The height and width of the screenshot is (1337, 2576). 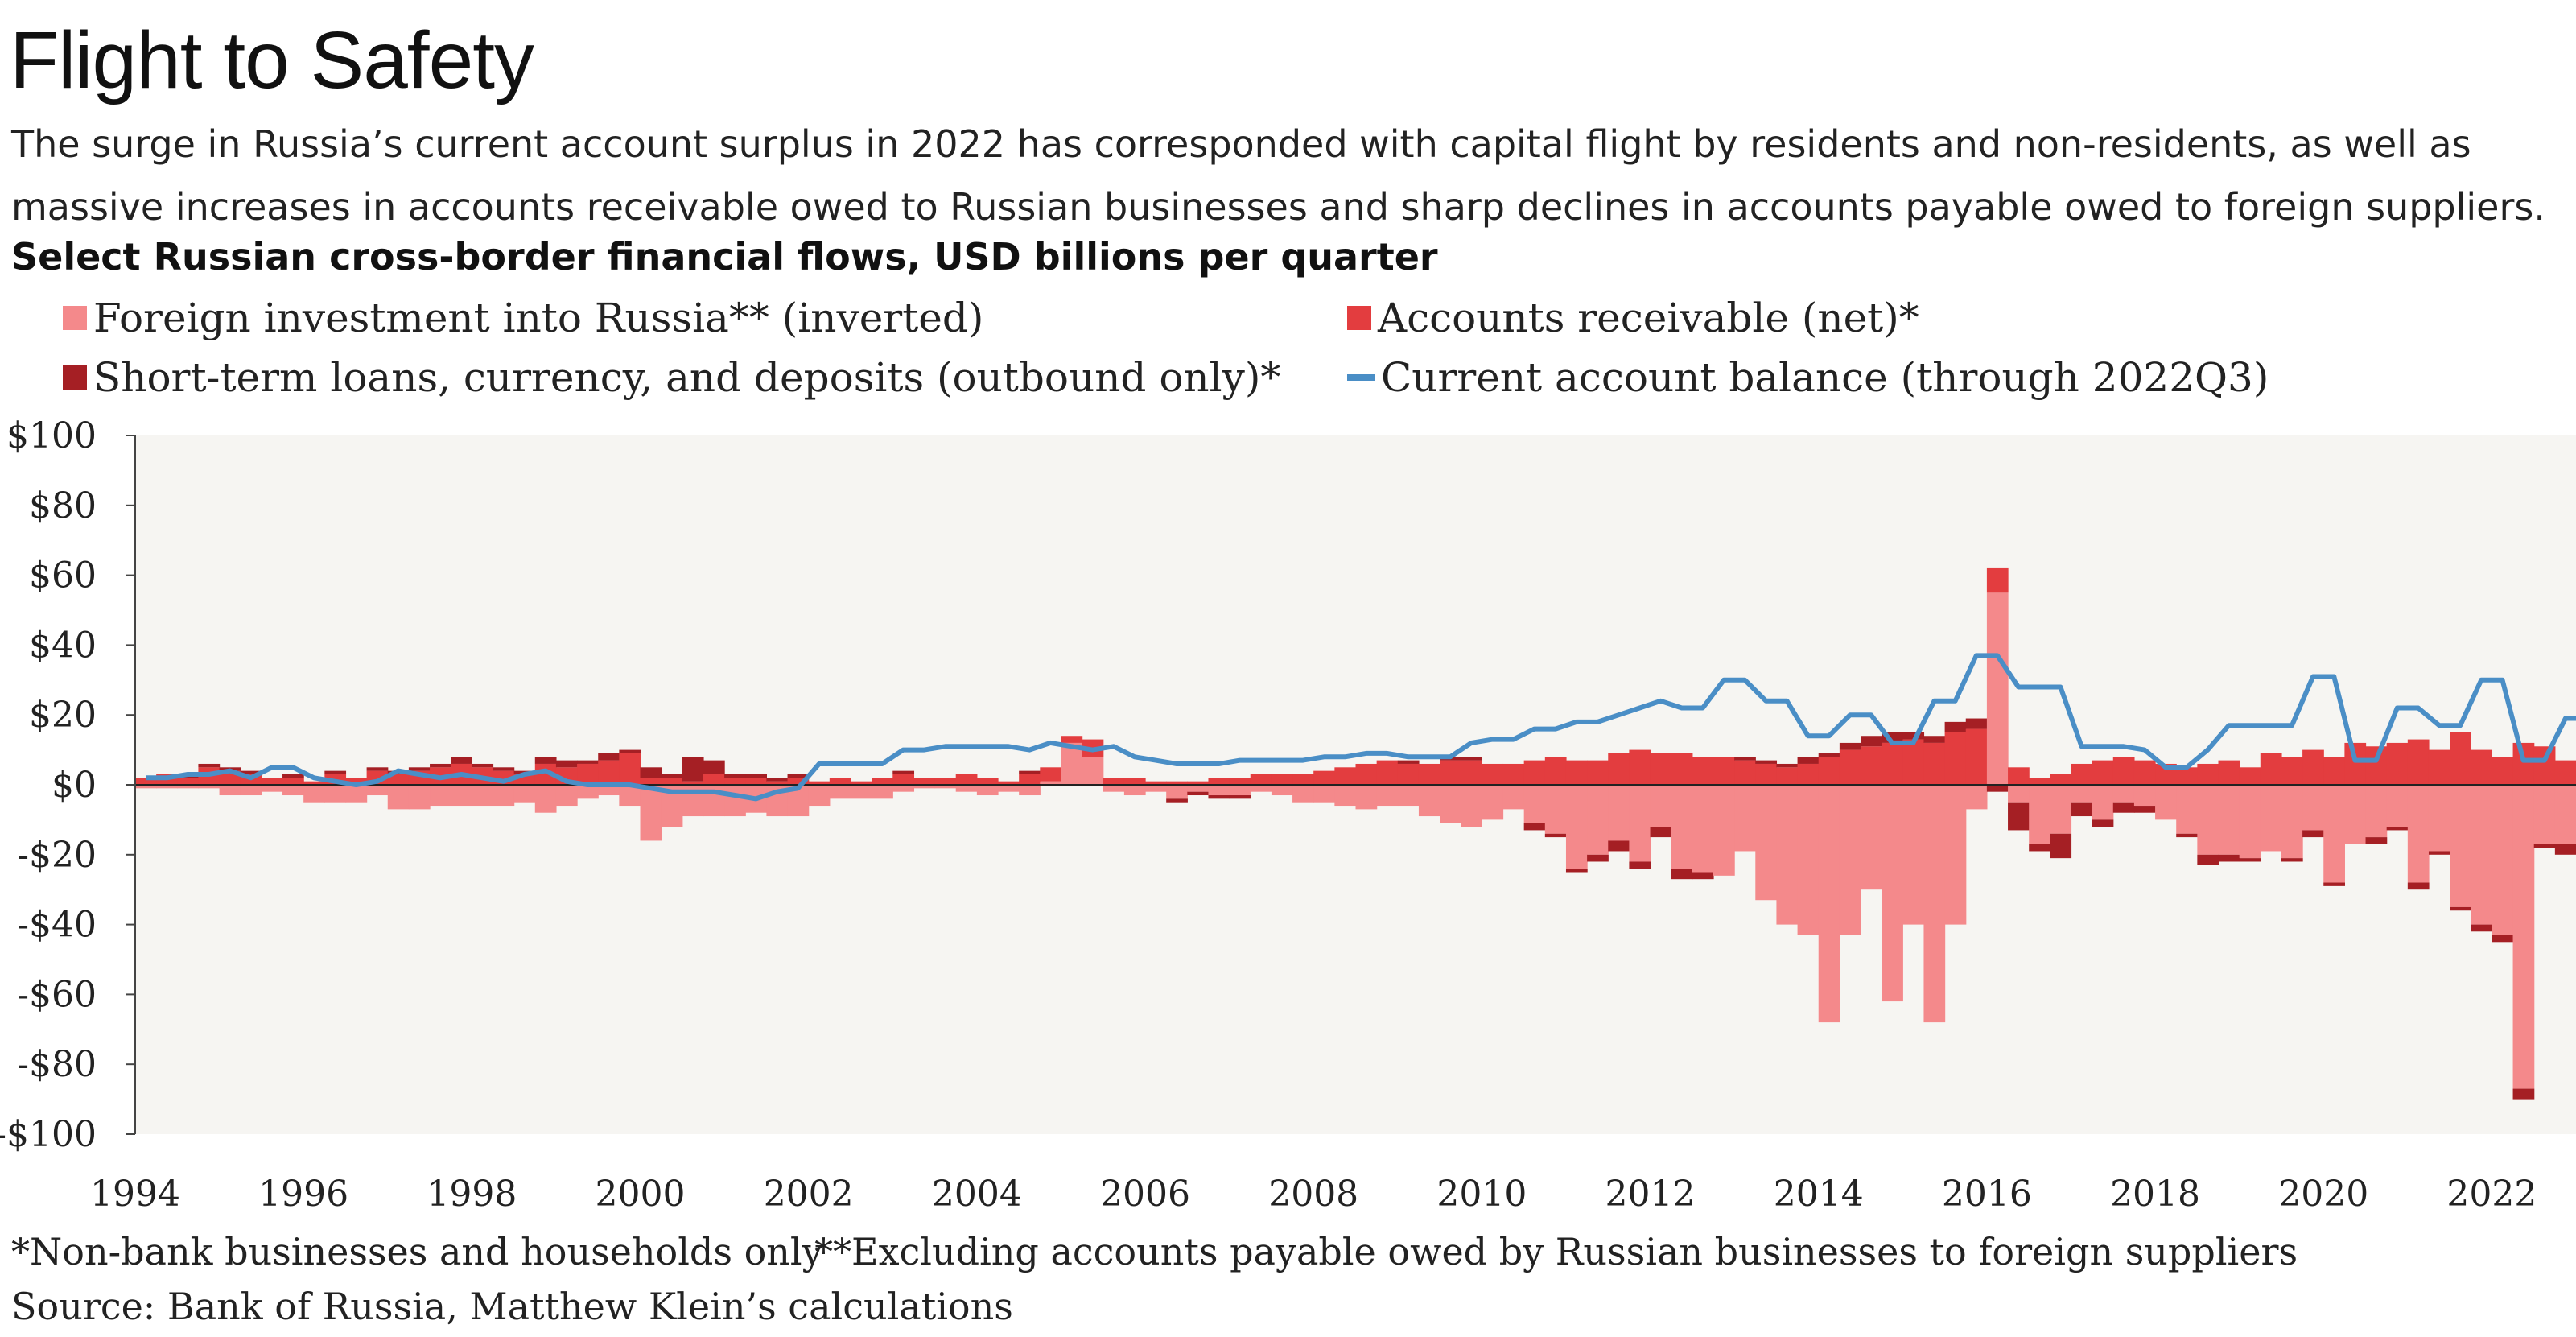 I want to click on y-tick-label: -$60, so click(x=57, y=995).